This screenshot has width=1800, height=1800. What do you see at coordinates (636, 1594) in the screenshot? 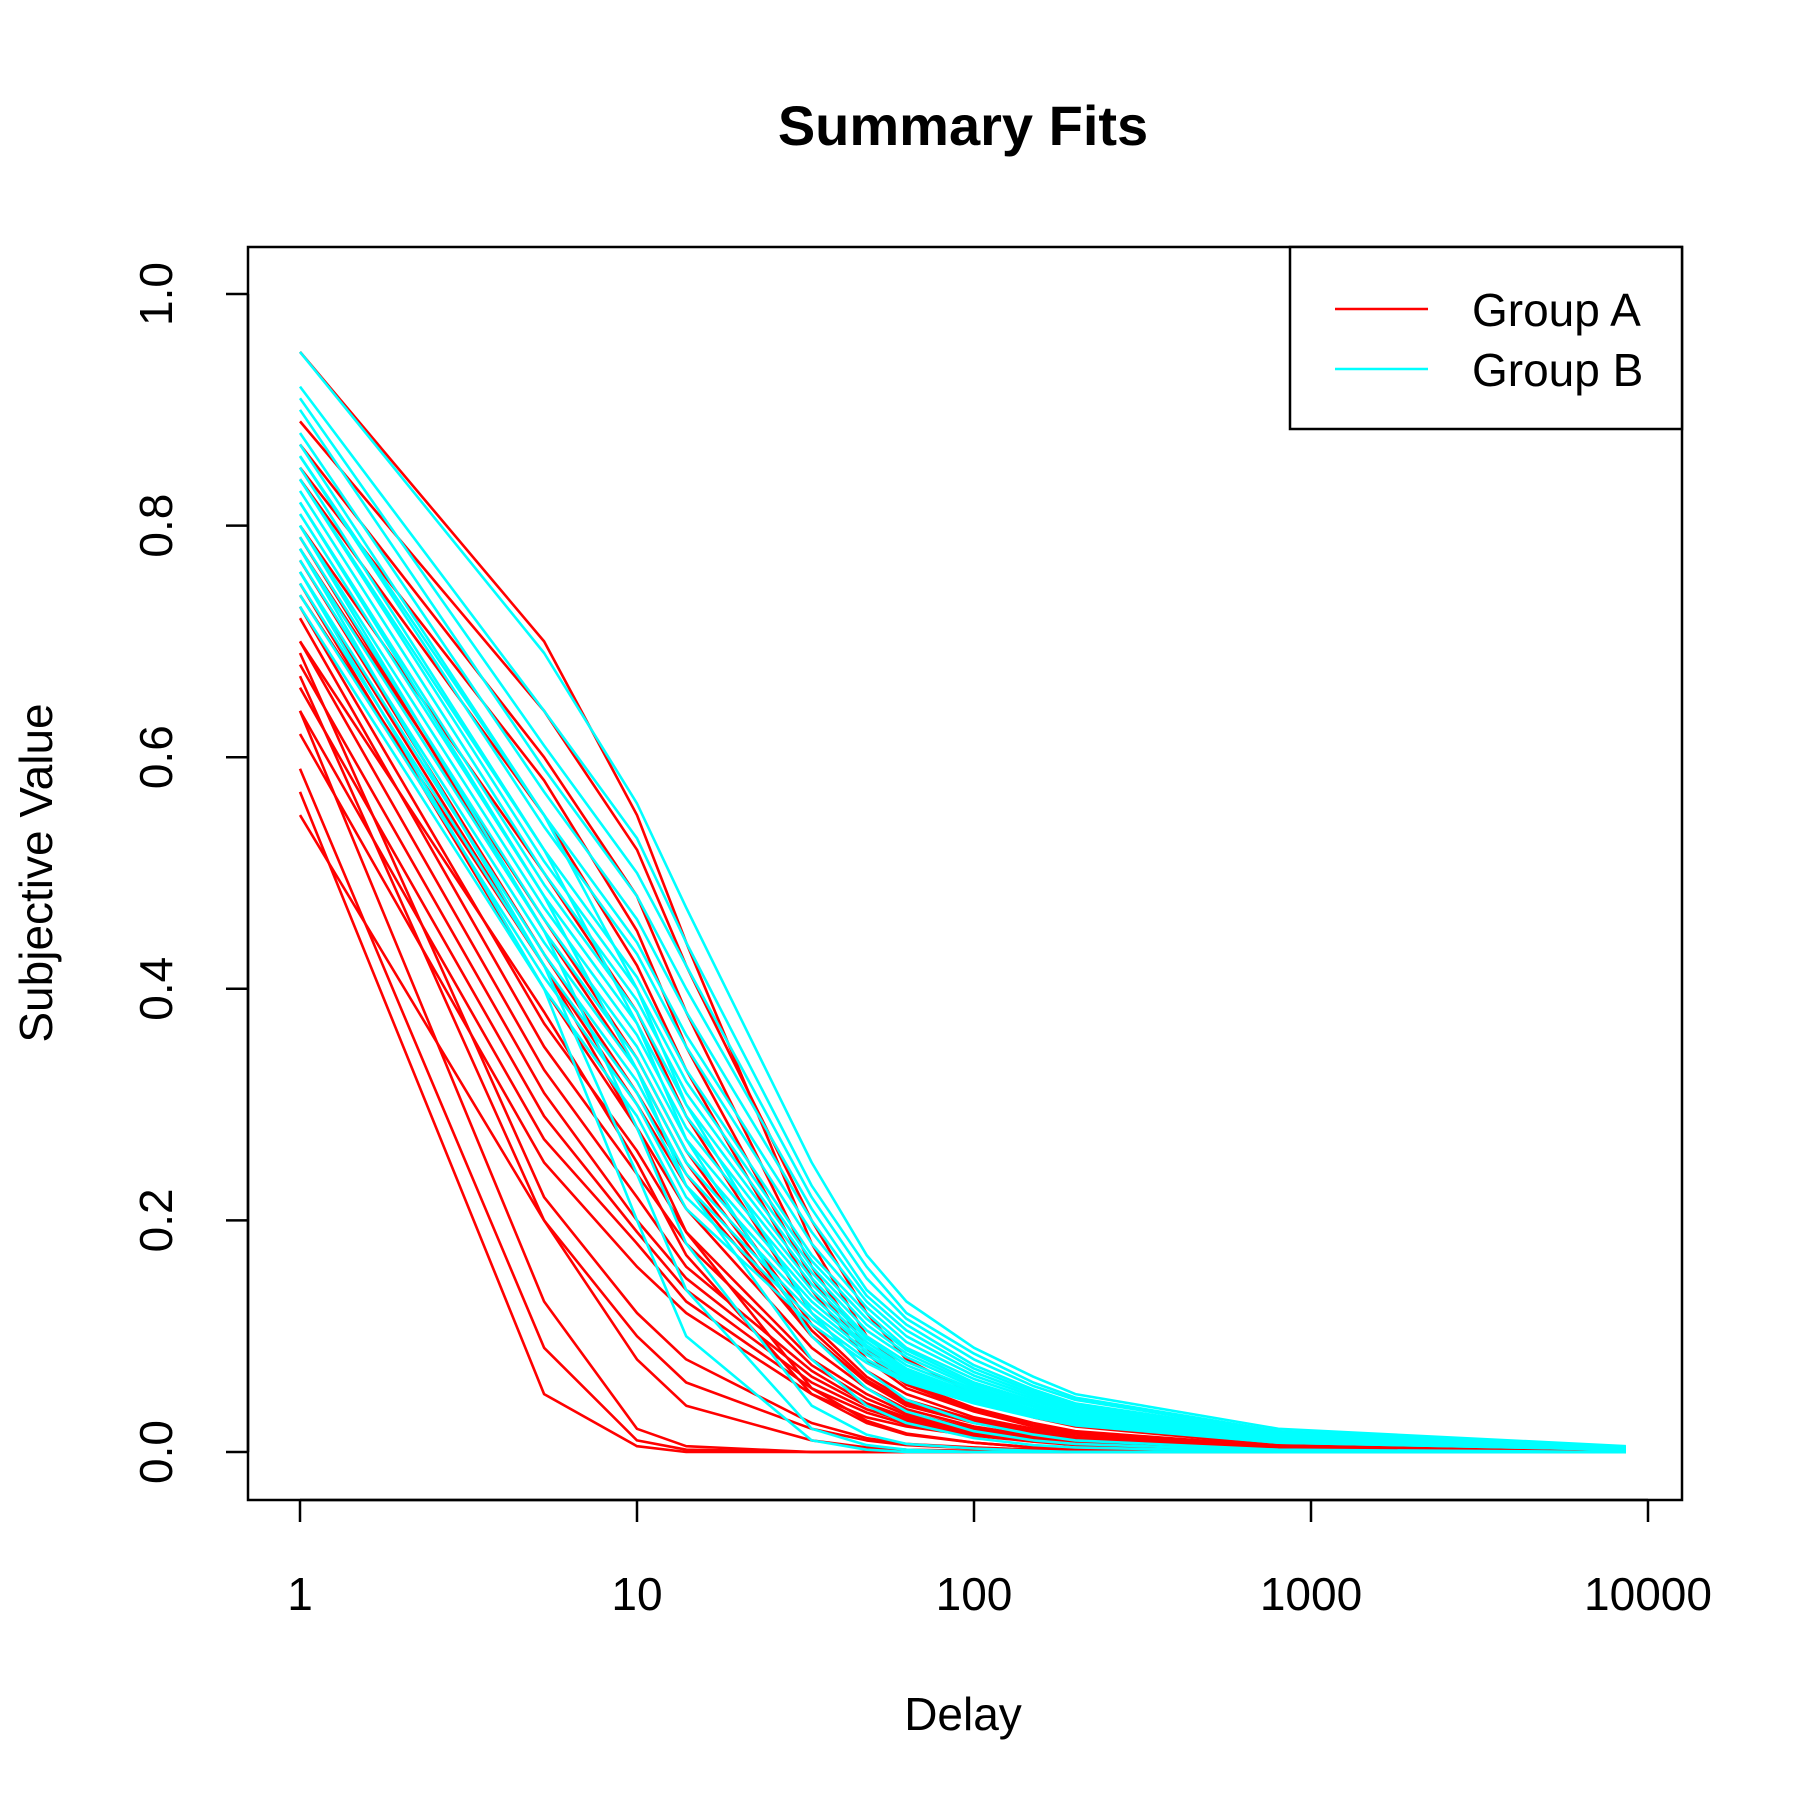
I see `x-tick-label-10: 10` at bounding box center [636, 1594].